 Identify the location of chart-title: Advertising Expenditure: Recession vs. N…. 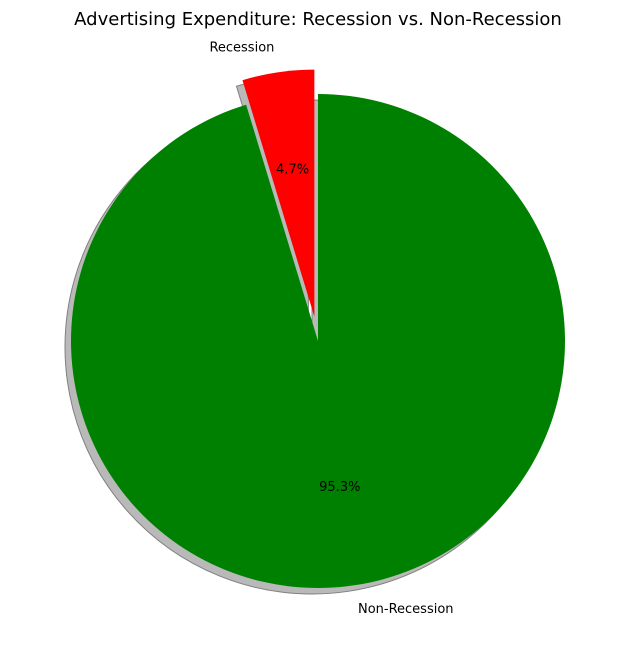
(318, 19).